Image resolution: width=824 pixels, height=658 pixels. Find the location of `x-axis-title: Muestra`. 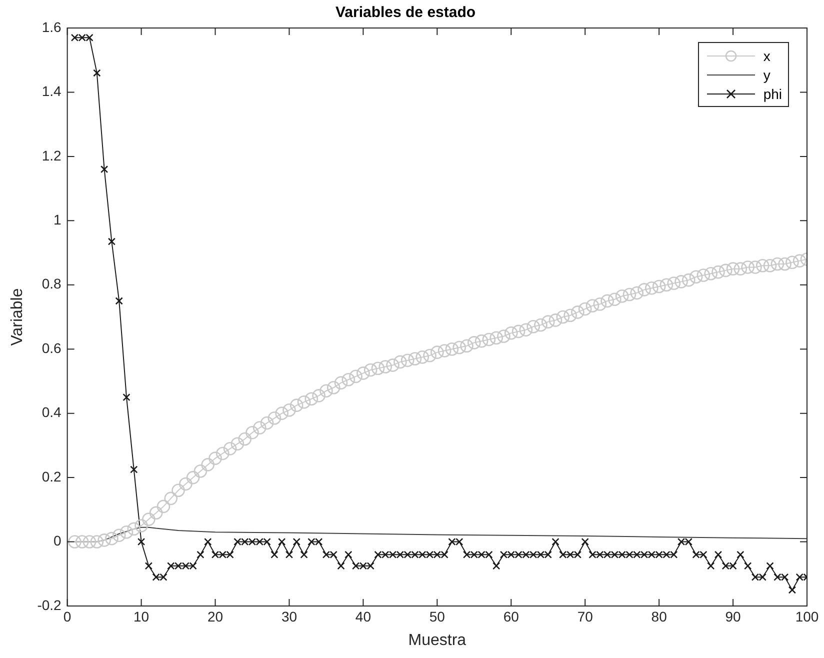

x-axis-title: Muestra is located at coordinates (437, 640).